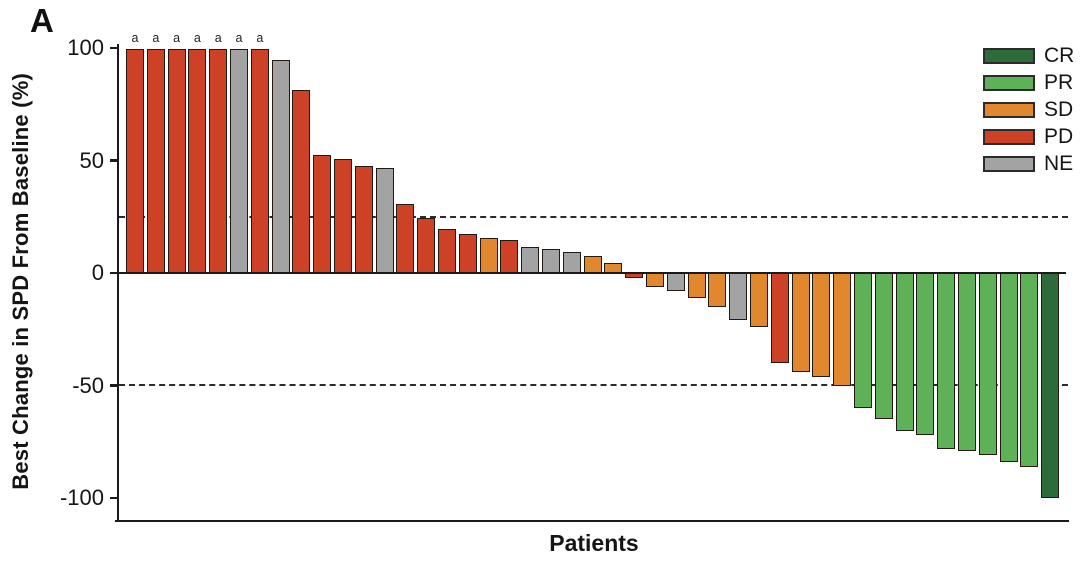 Image resolution: width=1080 pixels, height=567 pixels. Describe the element at coordinates (571, 262) in the screenshot. I see `bar-patient-22-ne` at that location.